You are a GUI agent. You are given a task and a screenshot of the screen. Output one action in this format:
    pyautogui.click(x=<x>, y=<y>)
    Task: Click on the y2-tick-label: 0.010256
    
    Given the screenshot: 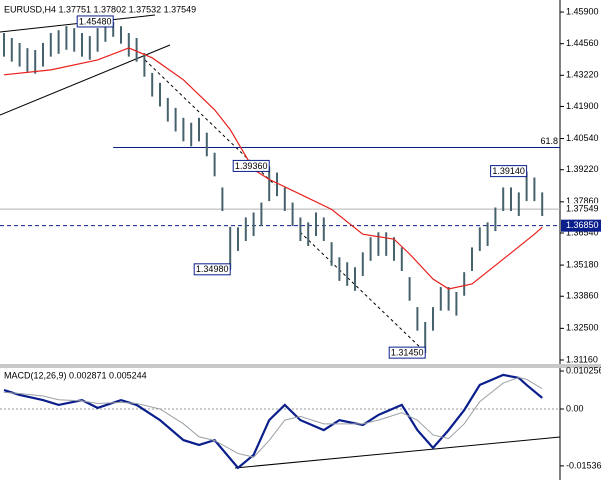 What is the action you would take?
    pyautogui.click(x=583, y=370)
    